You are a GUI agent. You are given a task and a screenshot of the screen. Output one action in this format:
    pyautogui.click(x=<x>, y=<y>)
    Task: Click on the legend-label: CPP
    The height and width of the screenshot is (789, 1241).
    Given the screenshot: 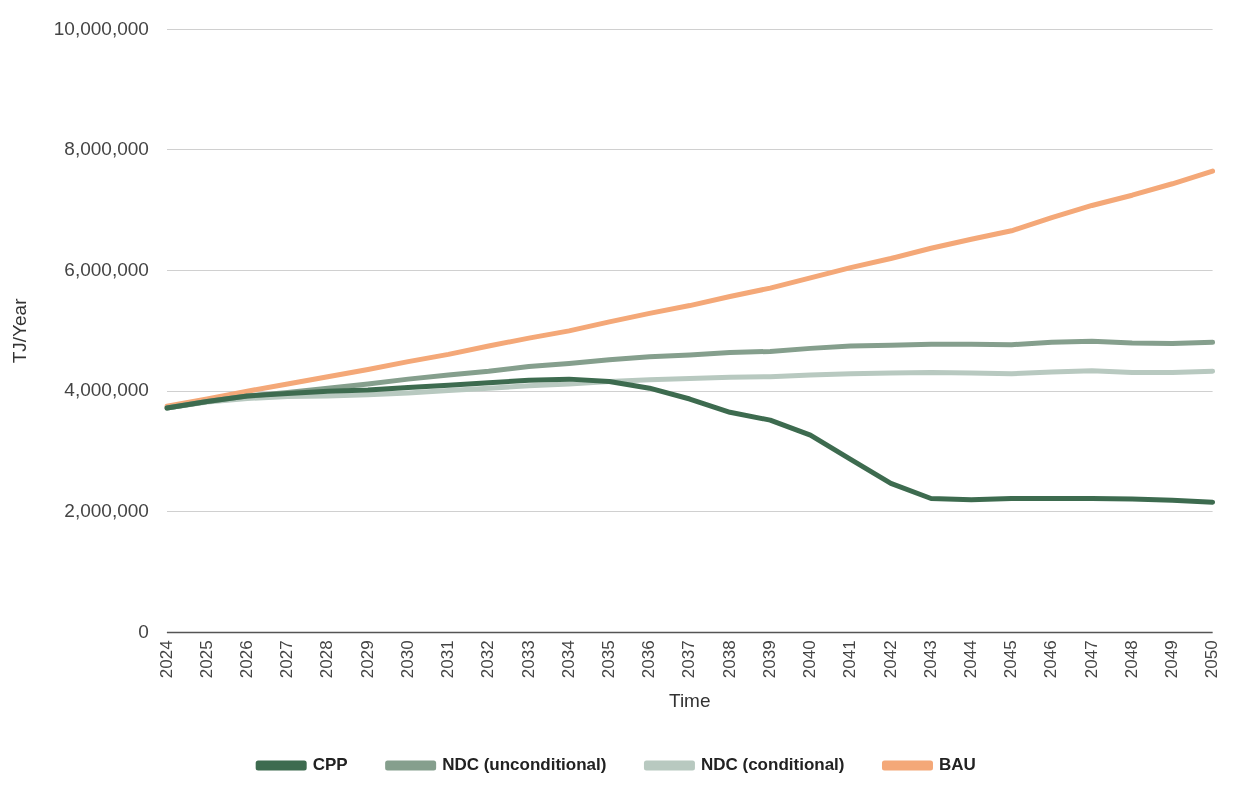 What is the action you would take?
    pyautogui.click(x=330, y=765)
    